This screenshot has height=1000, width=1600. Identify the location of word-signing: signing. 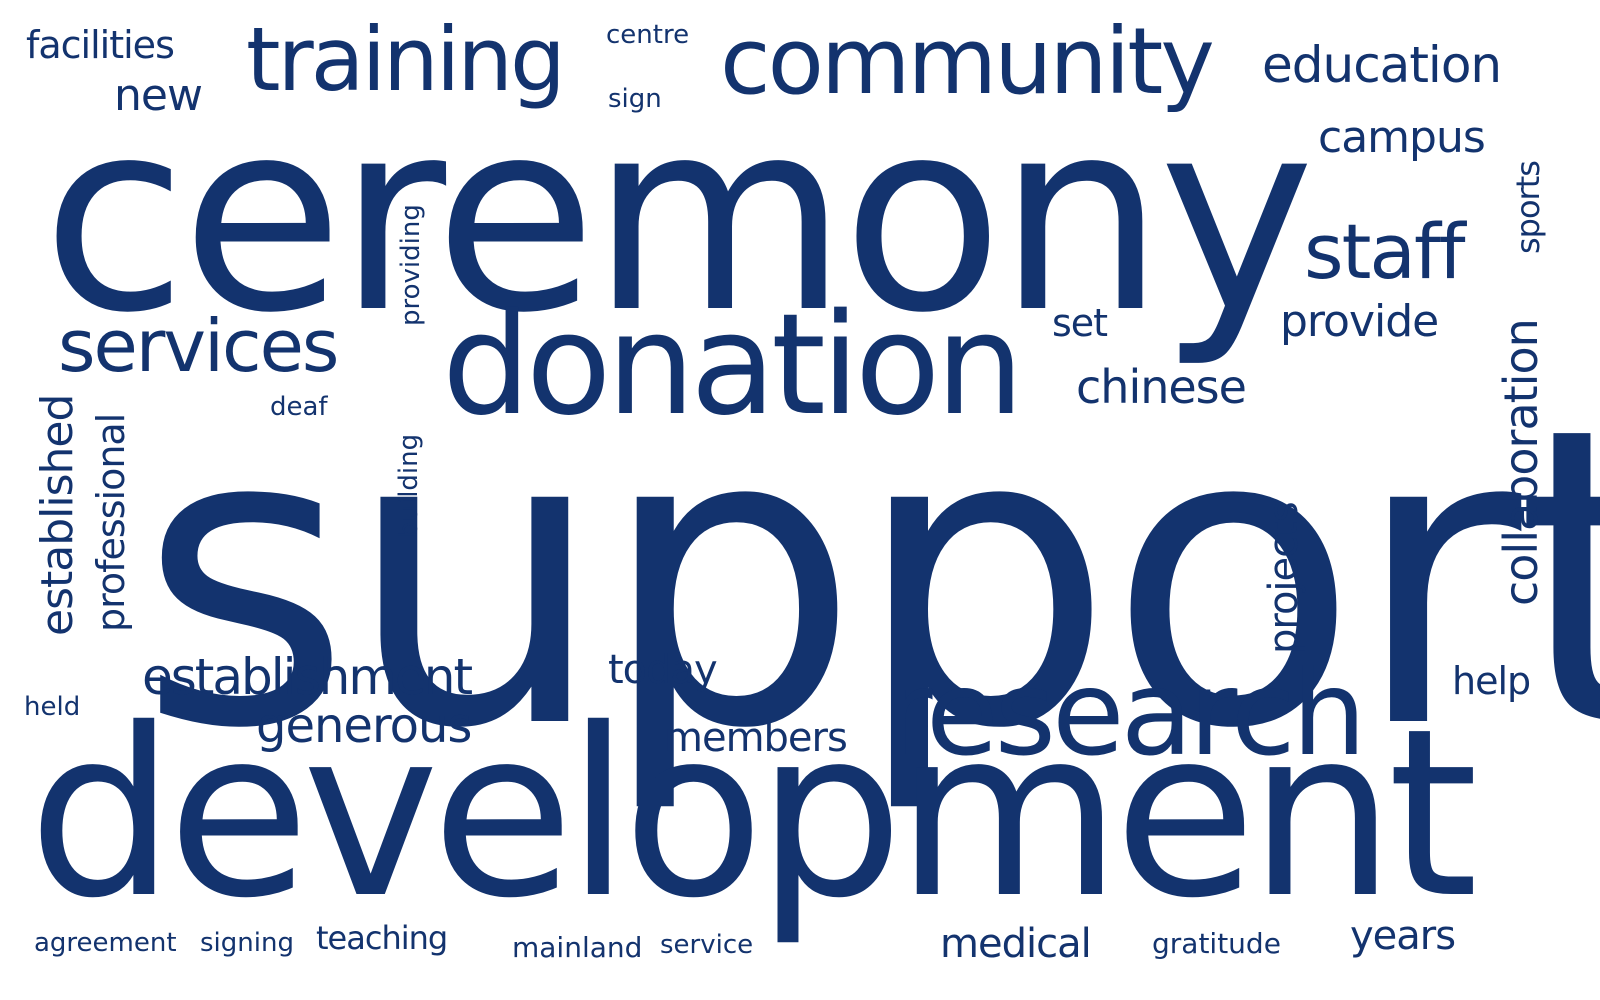
(247, 943).